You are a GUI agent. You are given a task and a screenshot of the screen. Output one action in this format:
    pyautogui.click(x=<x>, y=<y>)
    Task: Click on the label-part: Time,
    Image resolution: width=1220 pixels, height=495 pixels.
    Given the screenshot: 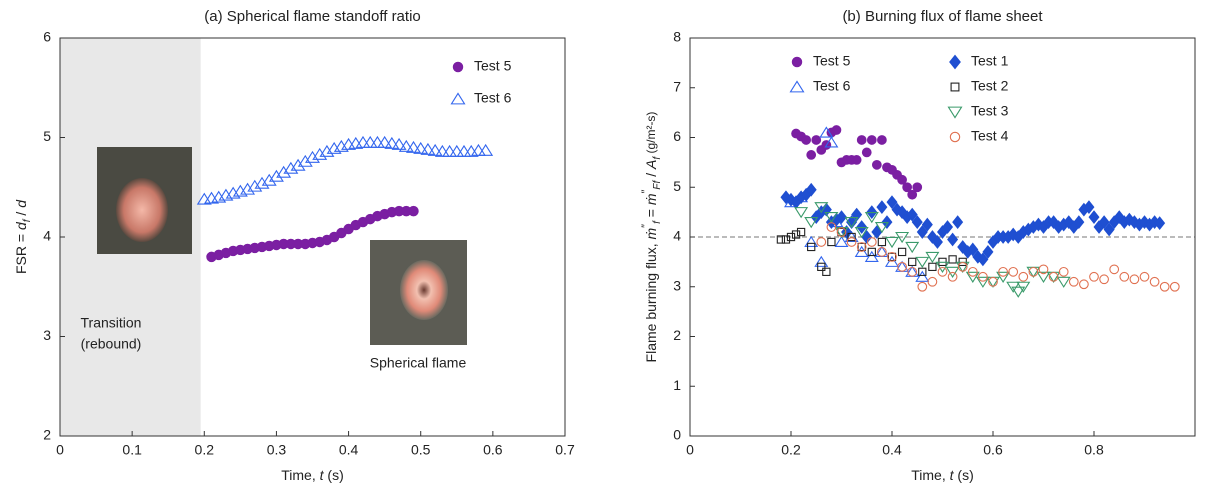 What is the action you would take?
    pyautogui.click(x=300, y=475)
    